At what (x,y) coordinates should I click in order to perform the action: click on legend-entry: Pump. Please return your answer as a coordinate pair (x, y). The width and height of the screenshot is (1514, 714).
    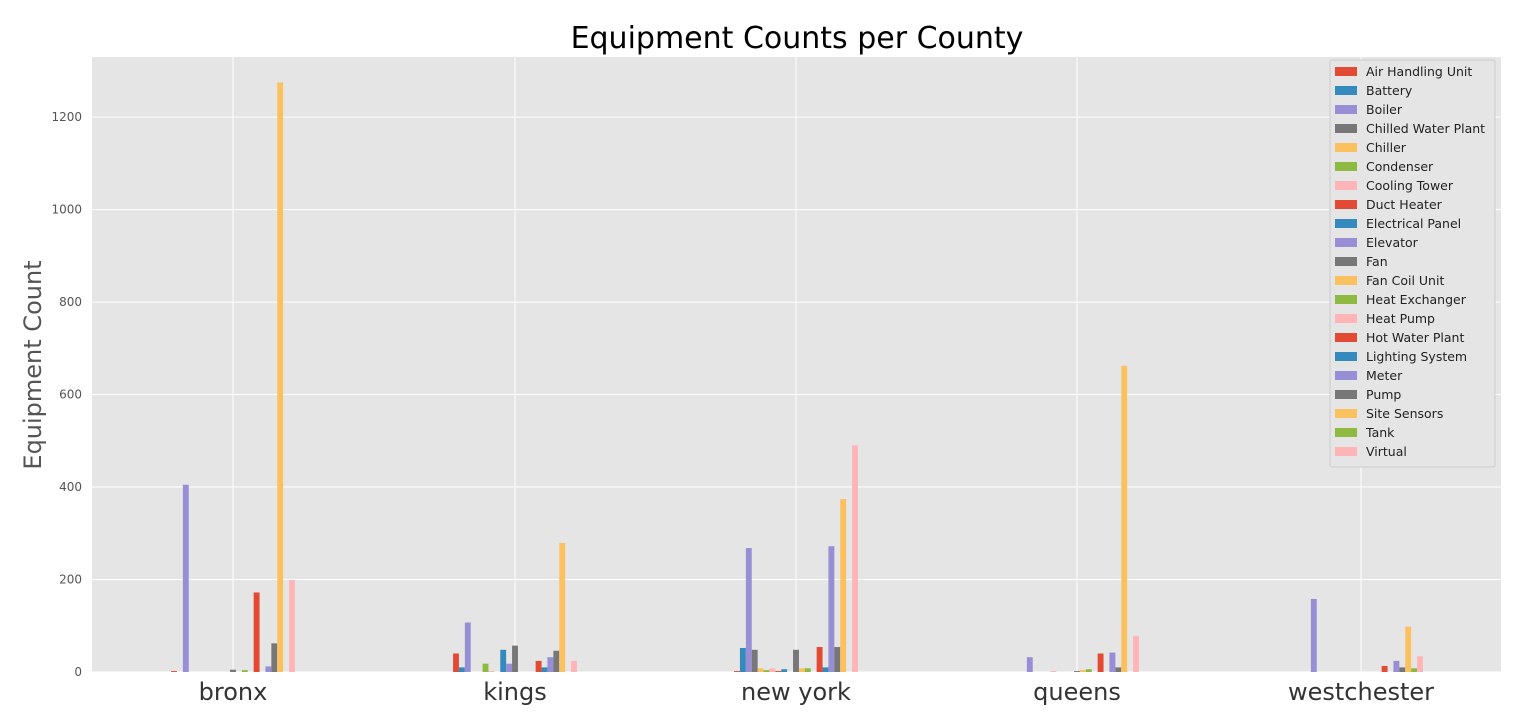
    Looking at the image, I should click on (1383, 394).